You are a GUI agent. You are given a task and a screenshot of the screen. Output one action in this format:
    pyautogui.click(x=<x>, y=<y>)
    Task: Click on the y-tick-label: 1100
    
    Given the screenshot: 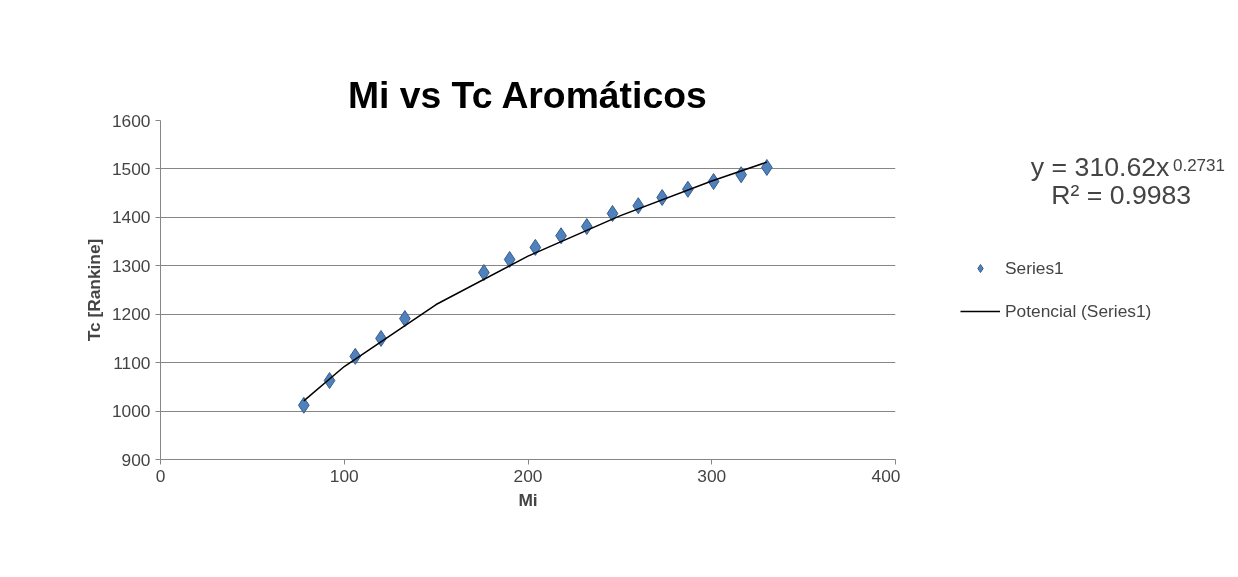 What is the action you would take?
    pyautogui.click(x=132, y=362)
    